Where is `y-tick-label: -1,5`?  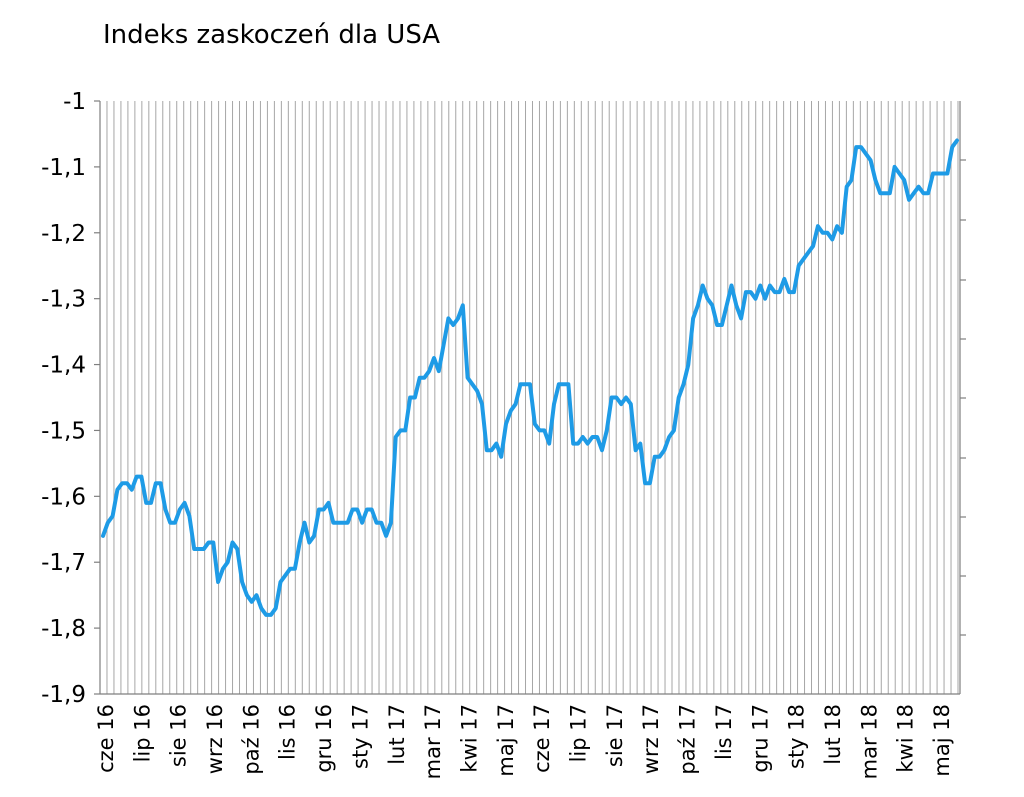 y-tick-label: -1,5 is located at coordinates (63, 431).